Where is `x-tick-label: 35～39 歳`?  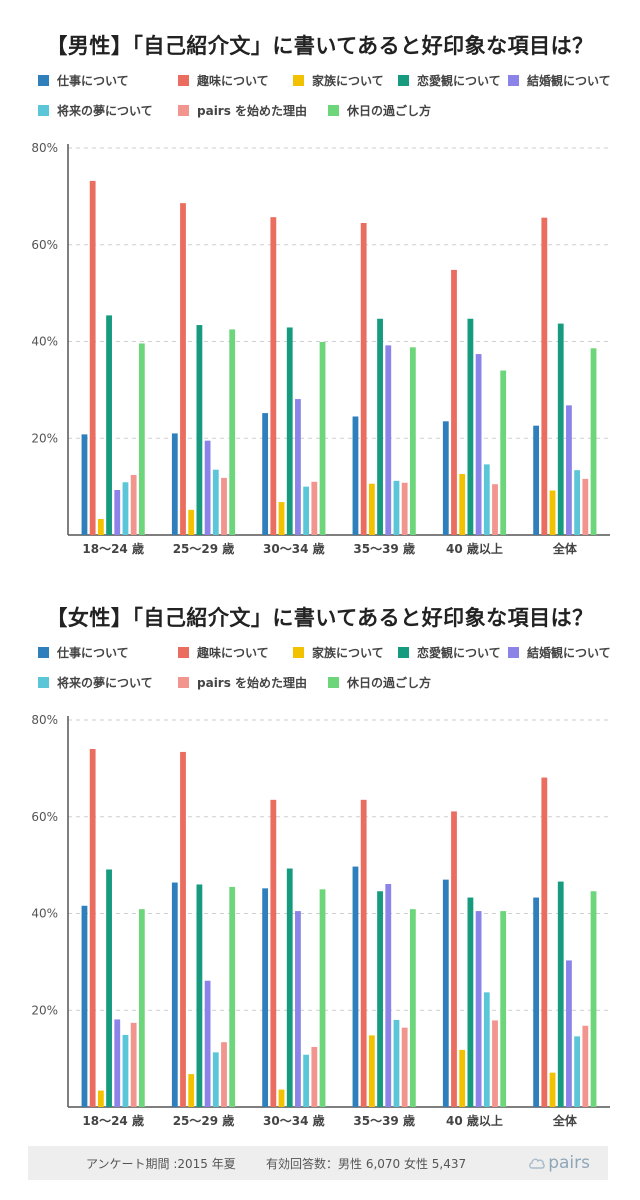 x-tick-label: 35～39 歳 is located at coordinates (384, 1120).